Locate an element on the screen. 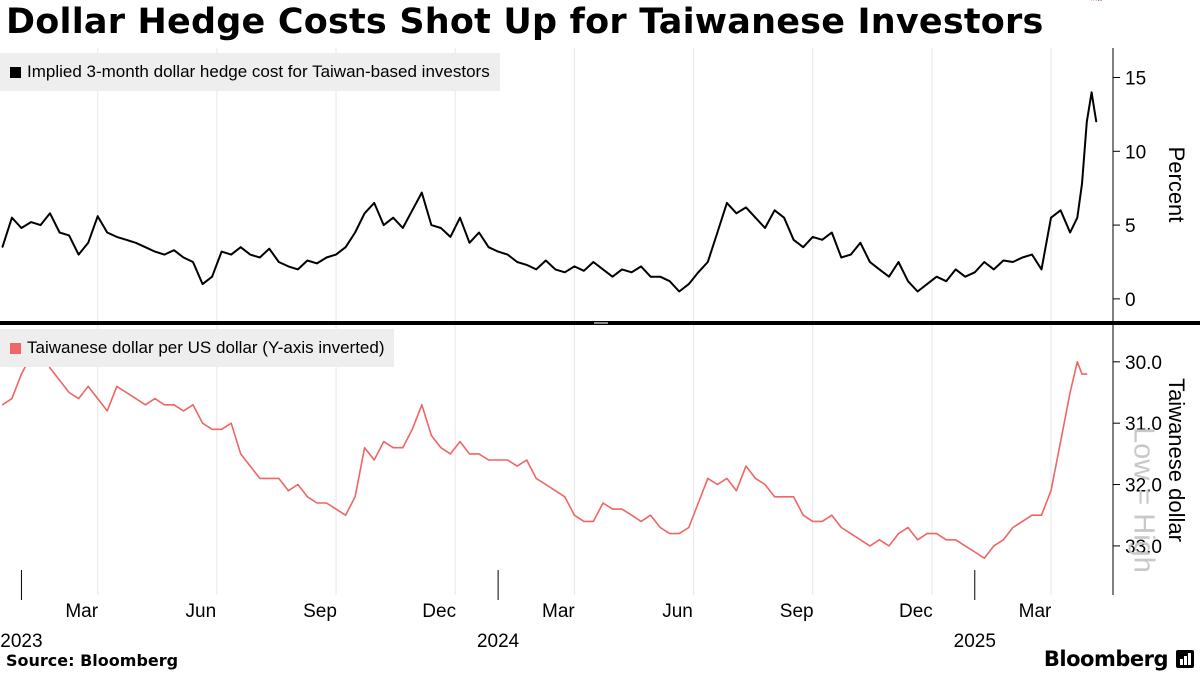 Image resolution: width=1200 pixels, height=675 pixels. x-tick-label: Dec is located at coordinates (439, 611).